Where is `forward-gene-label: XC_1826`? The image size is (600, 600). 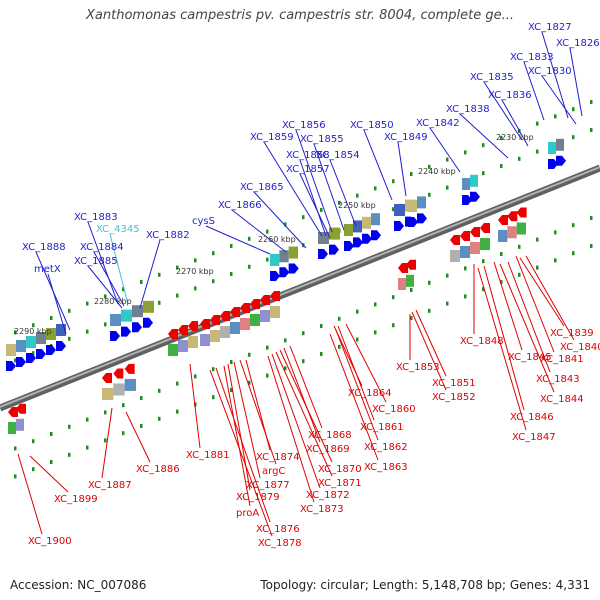
forward-gene-label: XC_1826 is located at coordinates (578, 43).